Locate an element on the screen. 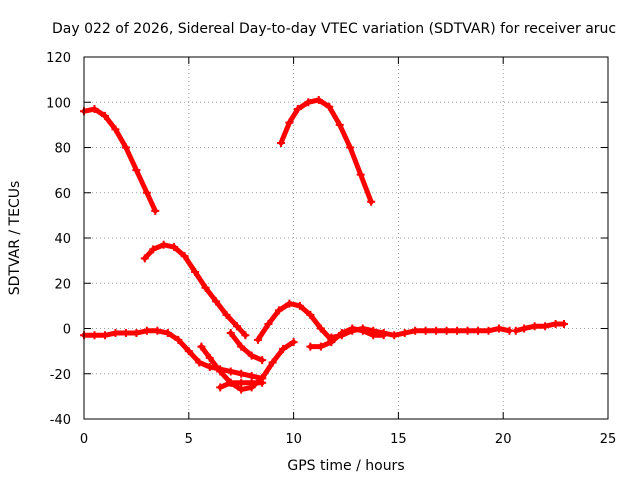 This screenshot has width=640, height=480. y-tick-label: 100 is located at coordinates (58, 103).